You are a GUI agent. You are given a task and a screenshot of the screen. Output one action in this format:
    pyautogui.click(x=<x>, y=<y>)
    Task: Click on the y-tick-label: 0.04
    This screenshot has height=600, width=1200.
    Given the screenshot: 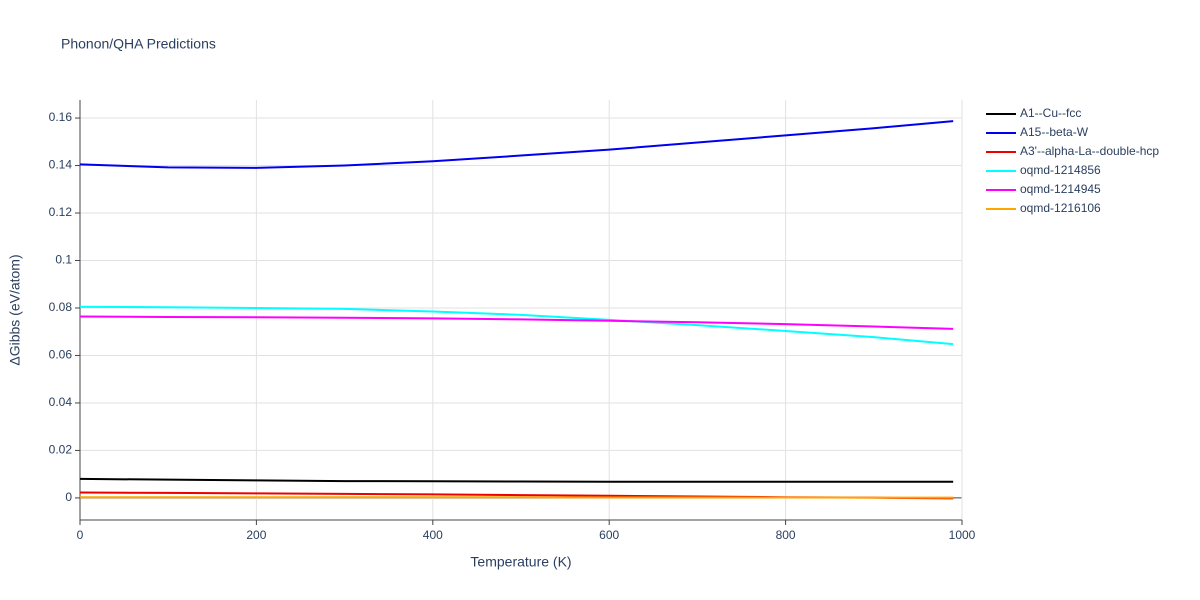 What is the action you would take?
    pyautogui.click(x=61, y=402)
    